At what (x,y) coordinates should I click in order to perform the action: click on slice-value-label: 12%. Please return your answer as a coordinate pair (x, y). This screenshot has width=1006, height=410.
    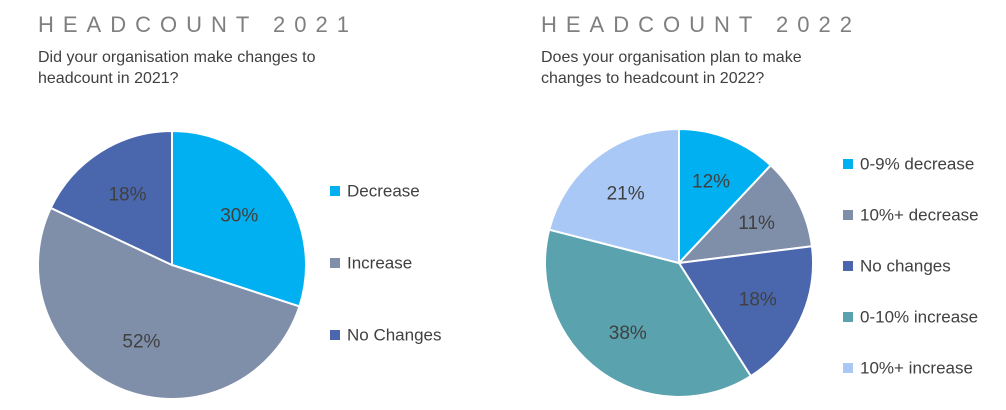
    Looking at the image, I should click on (711, 182).